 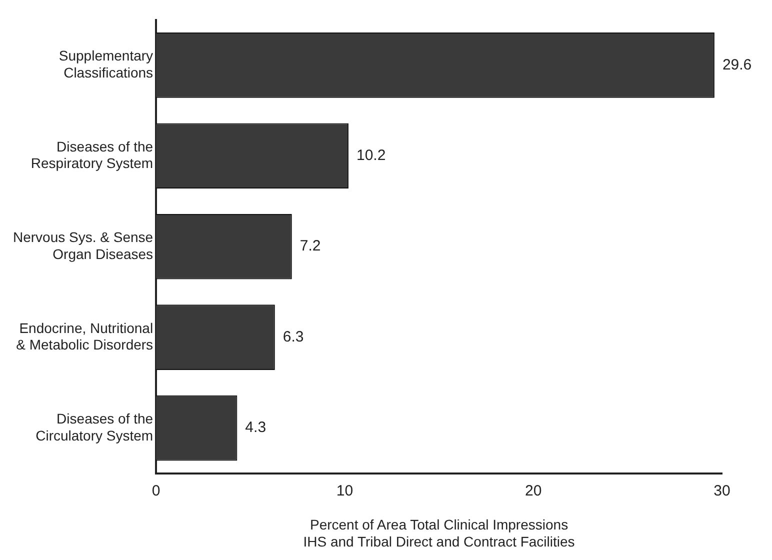 What do you see at coordinates (83, 245) in the screenshot?
I see `y-tick-label: Nervous Sys. & Sense Organ Diseases` at bounding box center [83, 245].